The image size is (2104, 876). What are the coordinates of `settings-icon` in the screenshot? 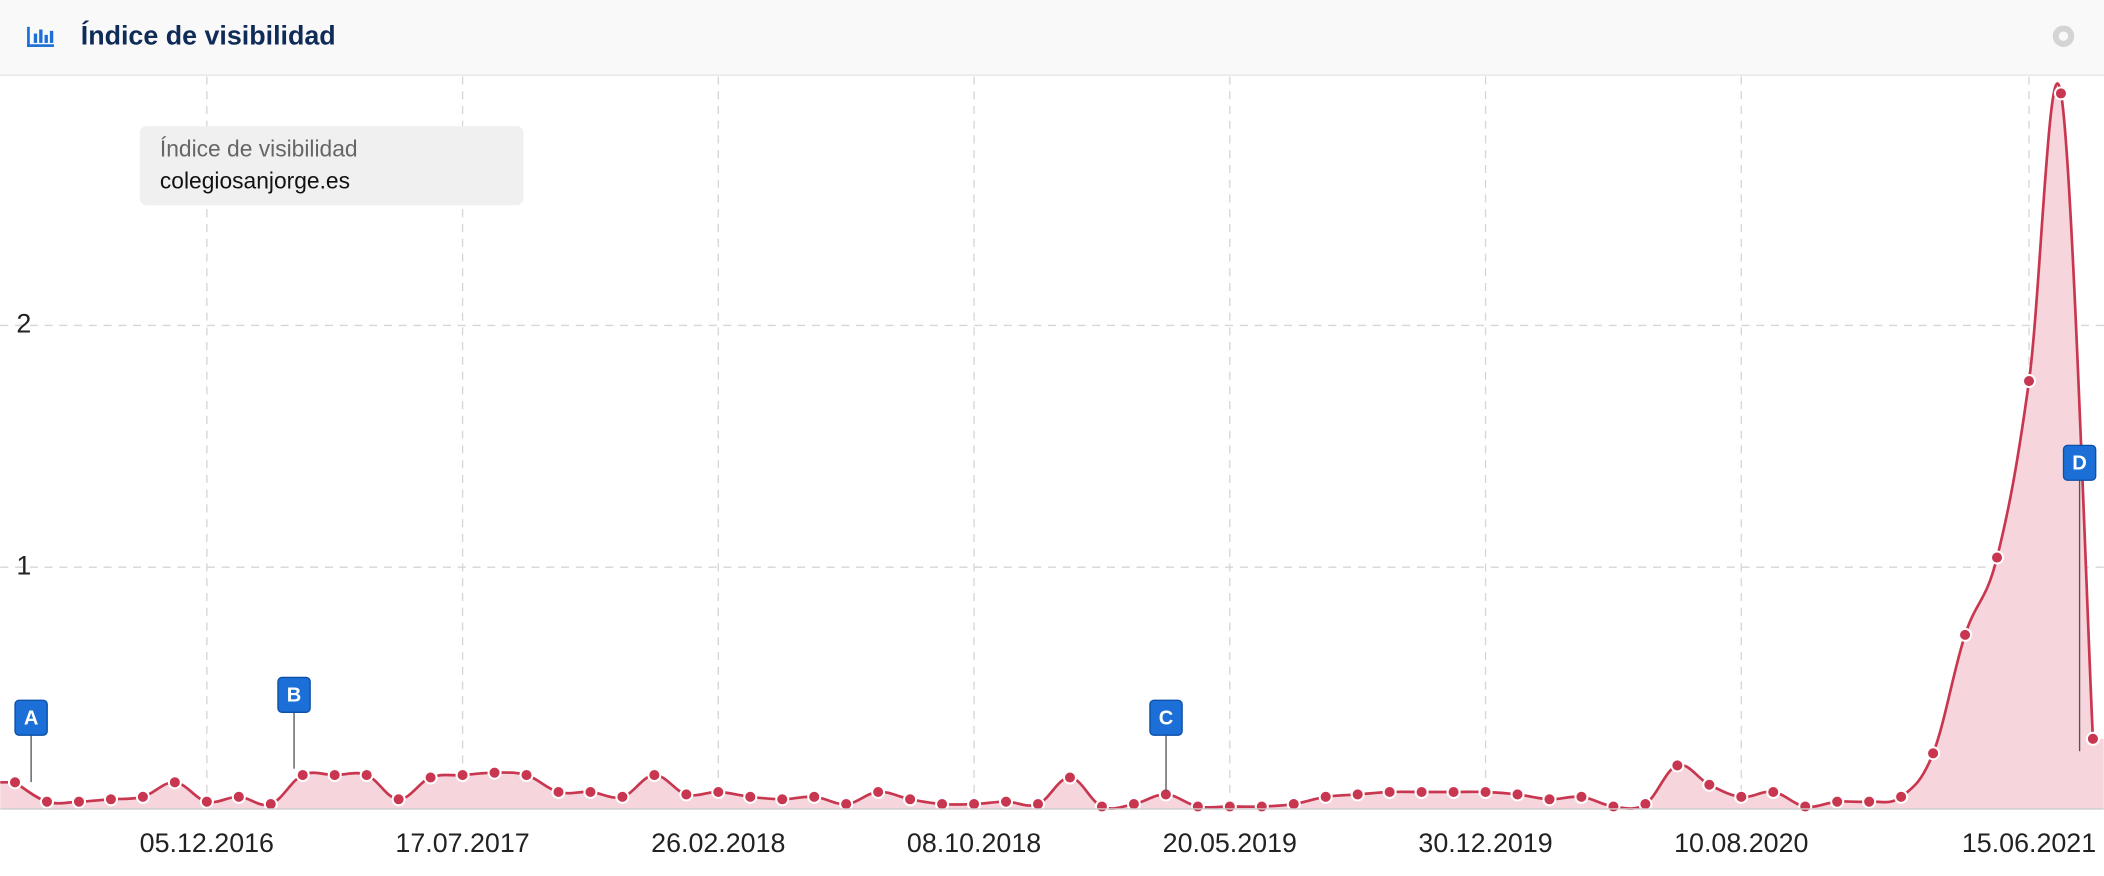 It's located at (2063, 36).